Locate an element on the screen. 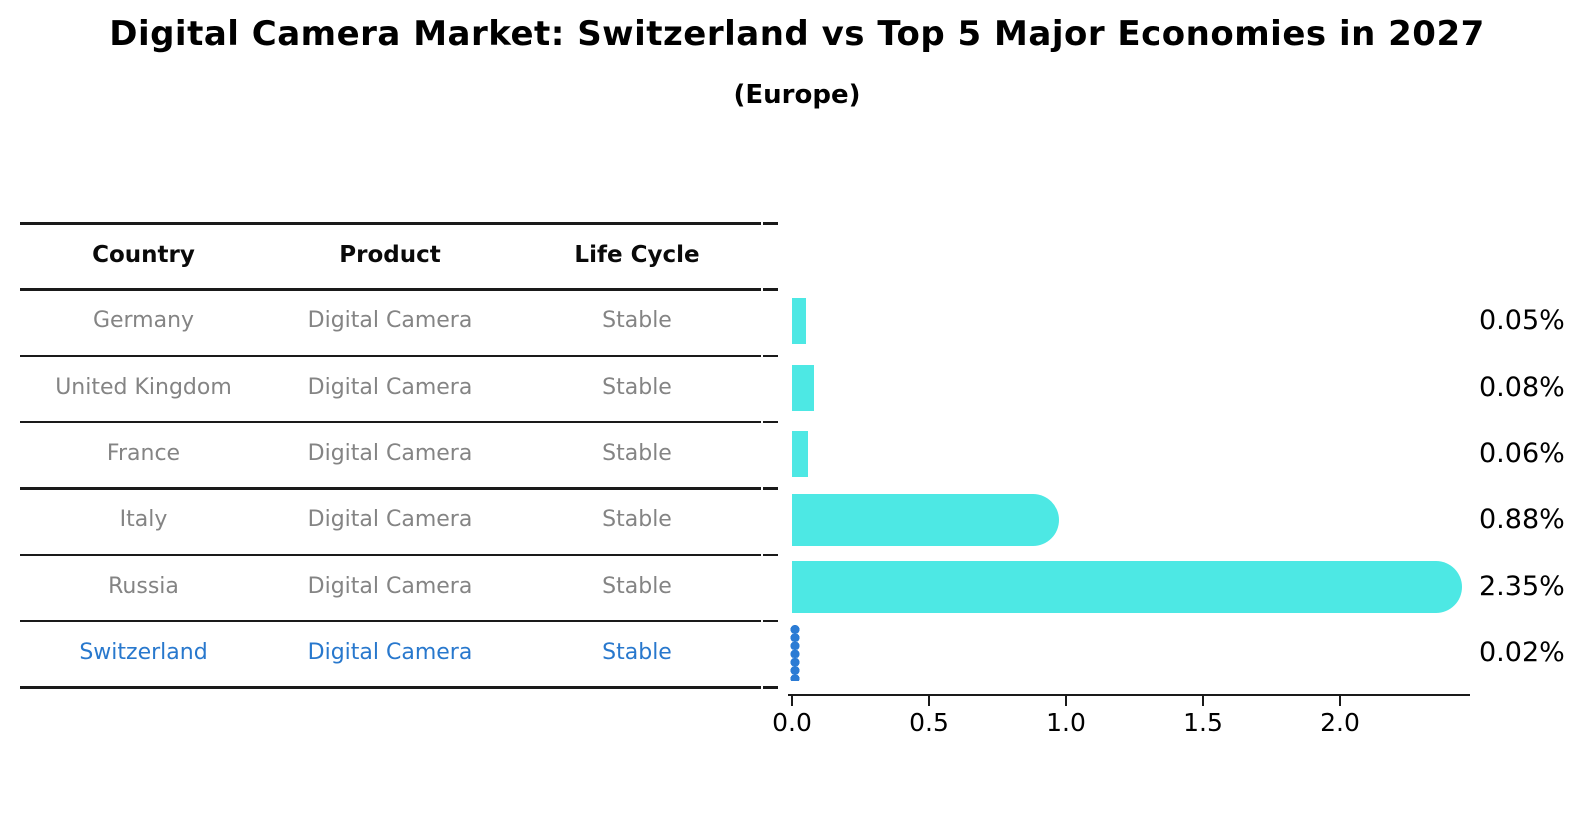  bar-united-kingdom is located at coordinates (803, 387).